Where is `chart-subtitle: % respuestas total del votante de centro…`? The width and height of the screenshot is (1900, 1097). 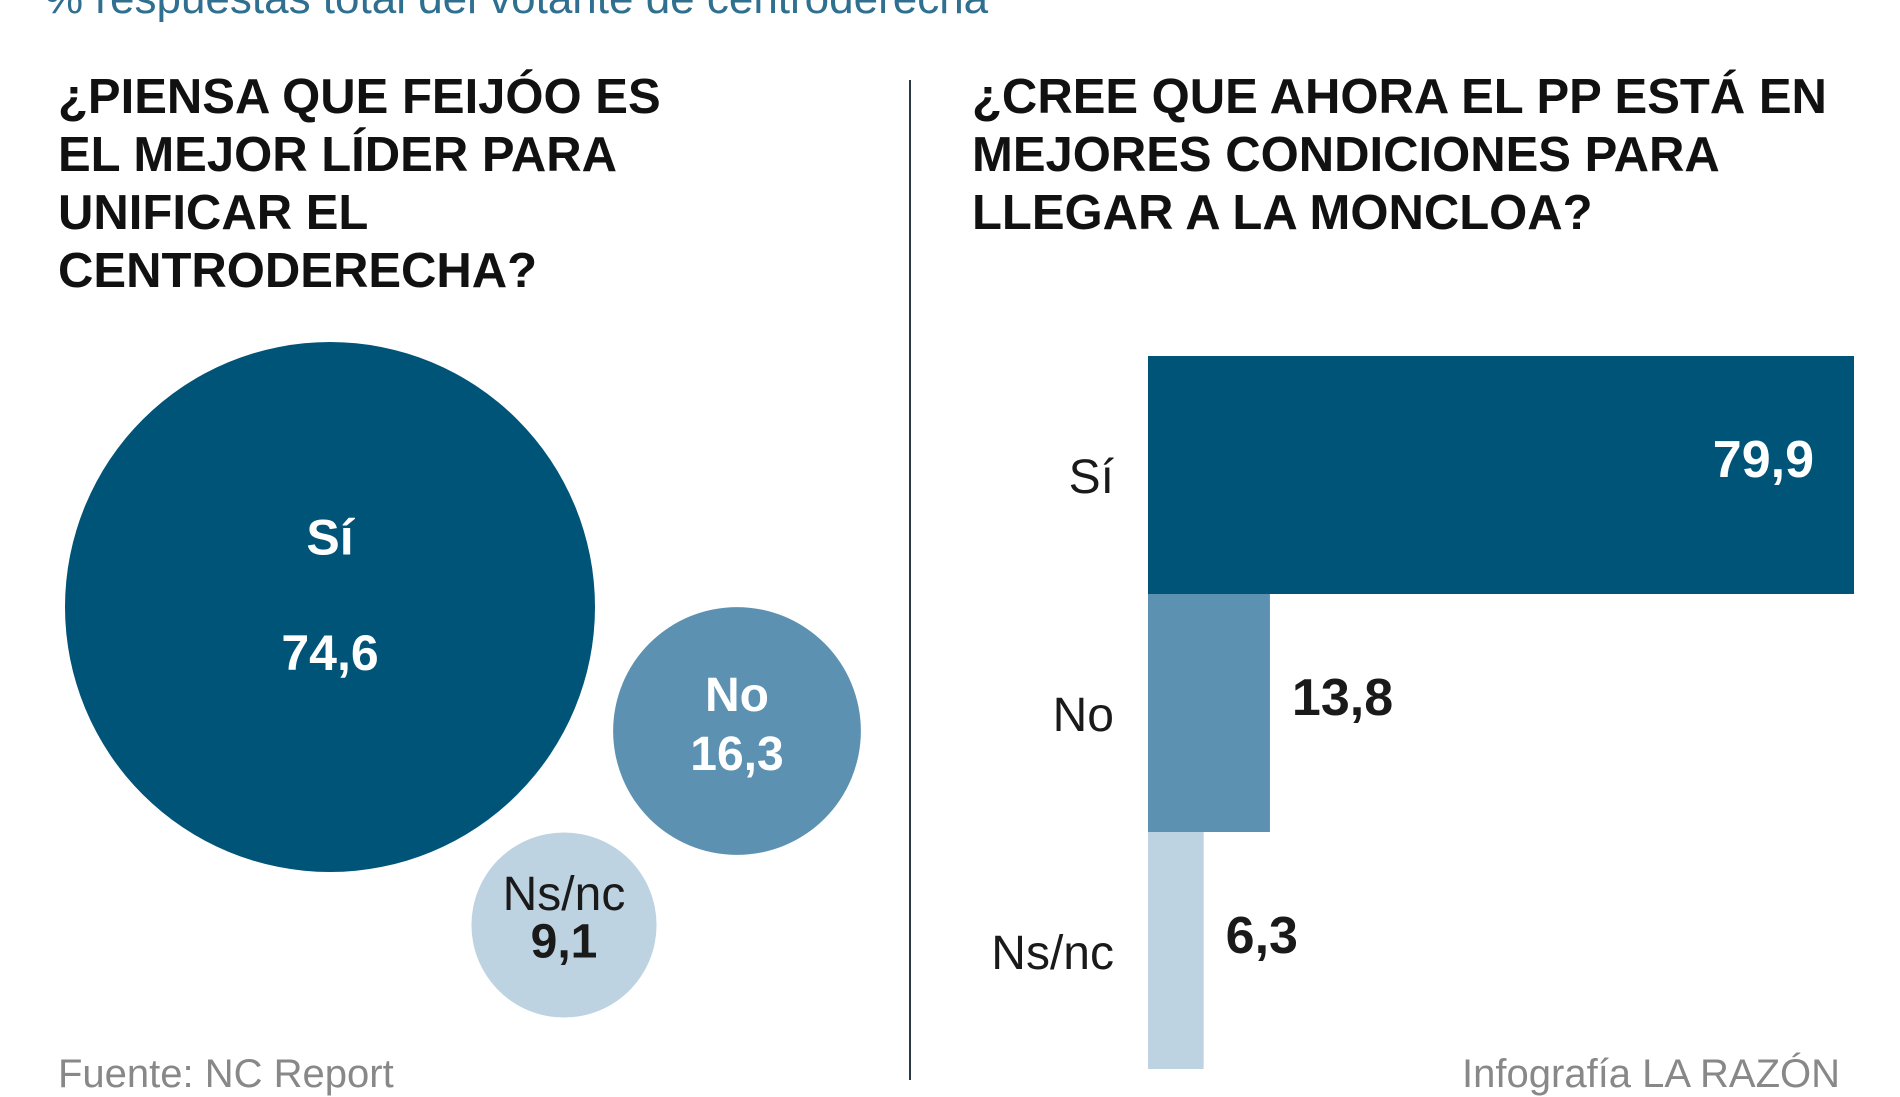 chart-subtitle: % respuestas total del votante de centro… is located at coordinates (516, 12).